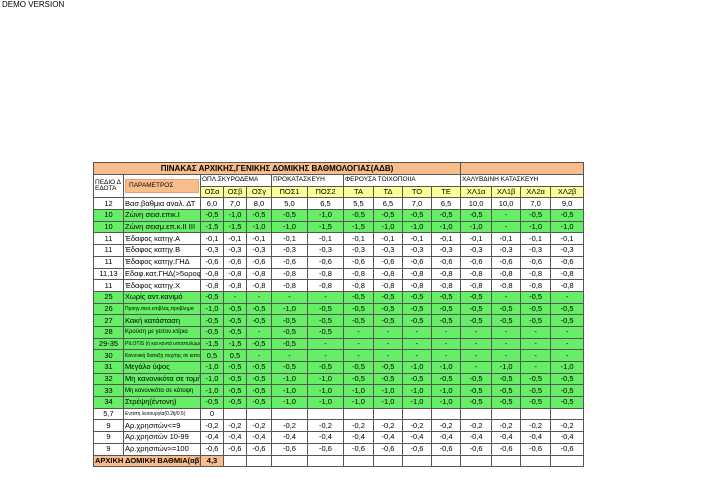 This screenshot has height=496, width=702. Describe the element at coordinates (108, 379) in the screenshot. I see `field-cell: 32` at that location.